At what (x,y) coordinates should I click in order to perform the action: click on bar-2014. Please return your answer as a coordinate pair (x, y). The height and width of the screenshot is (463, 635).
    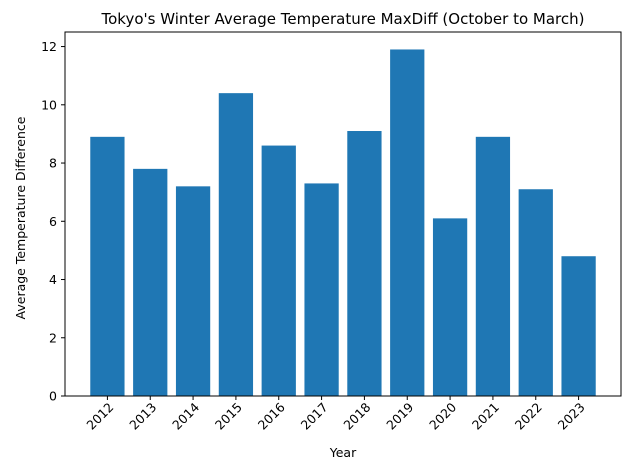
    Looking at the image, I should click on (193, 291).